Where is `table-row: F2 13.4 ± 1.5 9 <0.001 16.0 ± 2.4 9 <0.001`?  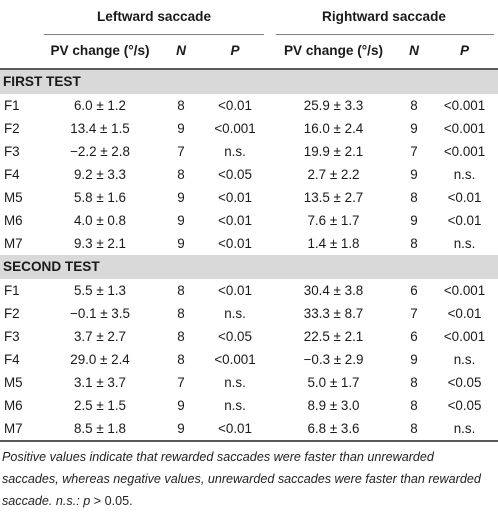
table-row: F2 13.4 ± 1.5 9 <0.001 16.0 ± 2.4 9 <0.001 is located at coordinates (249, 128).